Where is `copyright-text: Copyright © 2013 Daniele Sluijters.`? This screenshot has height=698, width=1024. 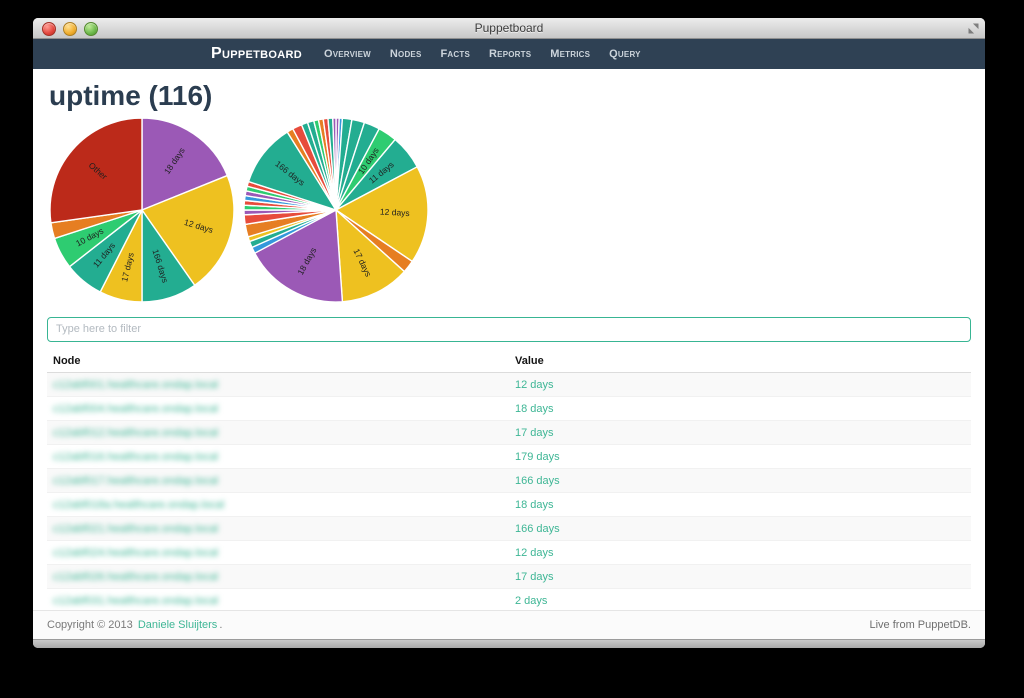
copyright-text: Copyright © 2013 Daniele Sluijters. is located at coordinates (134, 625).